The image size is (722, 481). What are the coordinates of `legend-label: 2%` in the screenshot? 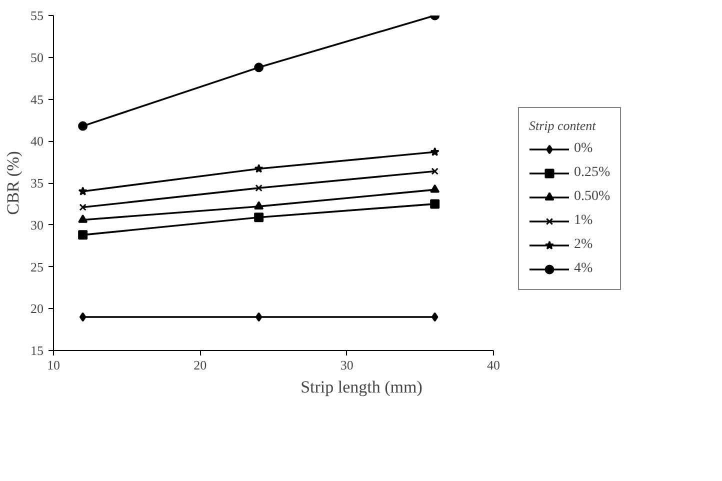 It's located at (584, 245).